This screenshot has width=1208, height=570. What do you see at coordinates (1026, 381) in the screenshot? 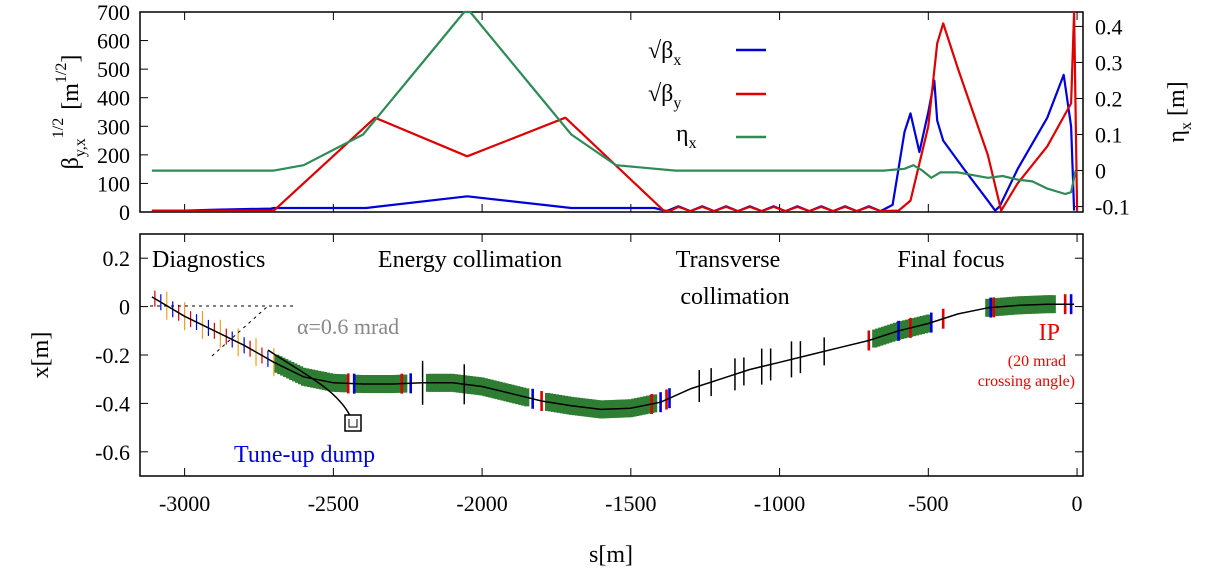
I see `ip-note-line2: crossing angle)` at bounding box center [1026, 381].